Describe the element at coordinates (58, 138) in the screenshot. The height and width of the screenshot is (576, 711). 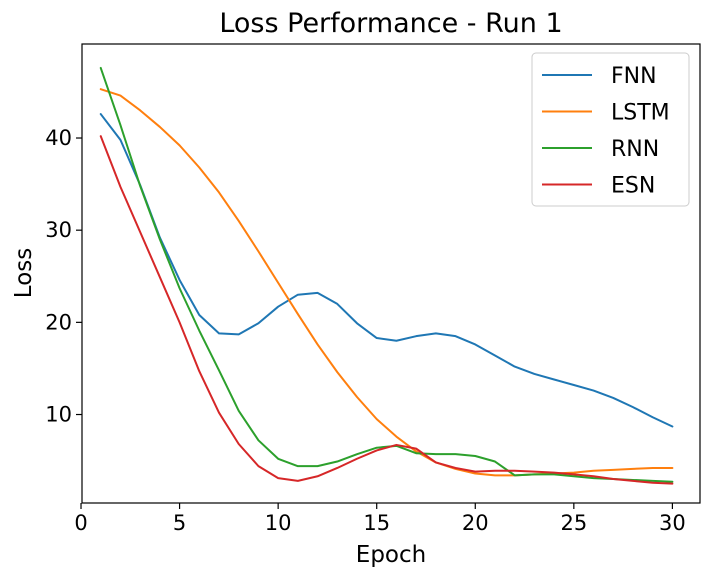
I see `y-tick-label: 40` at that location.